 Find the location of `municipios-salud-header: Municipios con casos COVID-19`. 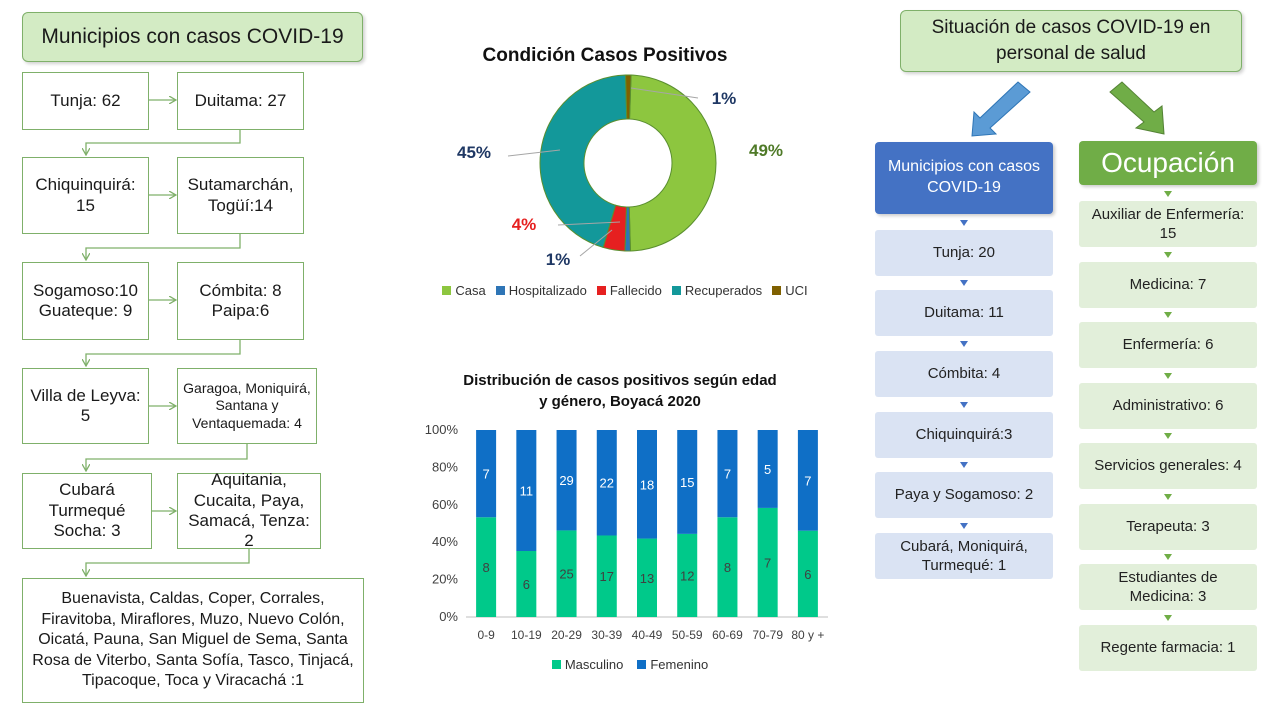

municipios-salud-header: Municipios con casos COVID-19 is located at coordinates (964, 178).